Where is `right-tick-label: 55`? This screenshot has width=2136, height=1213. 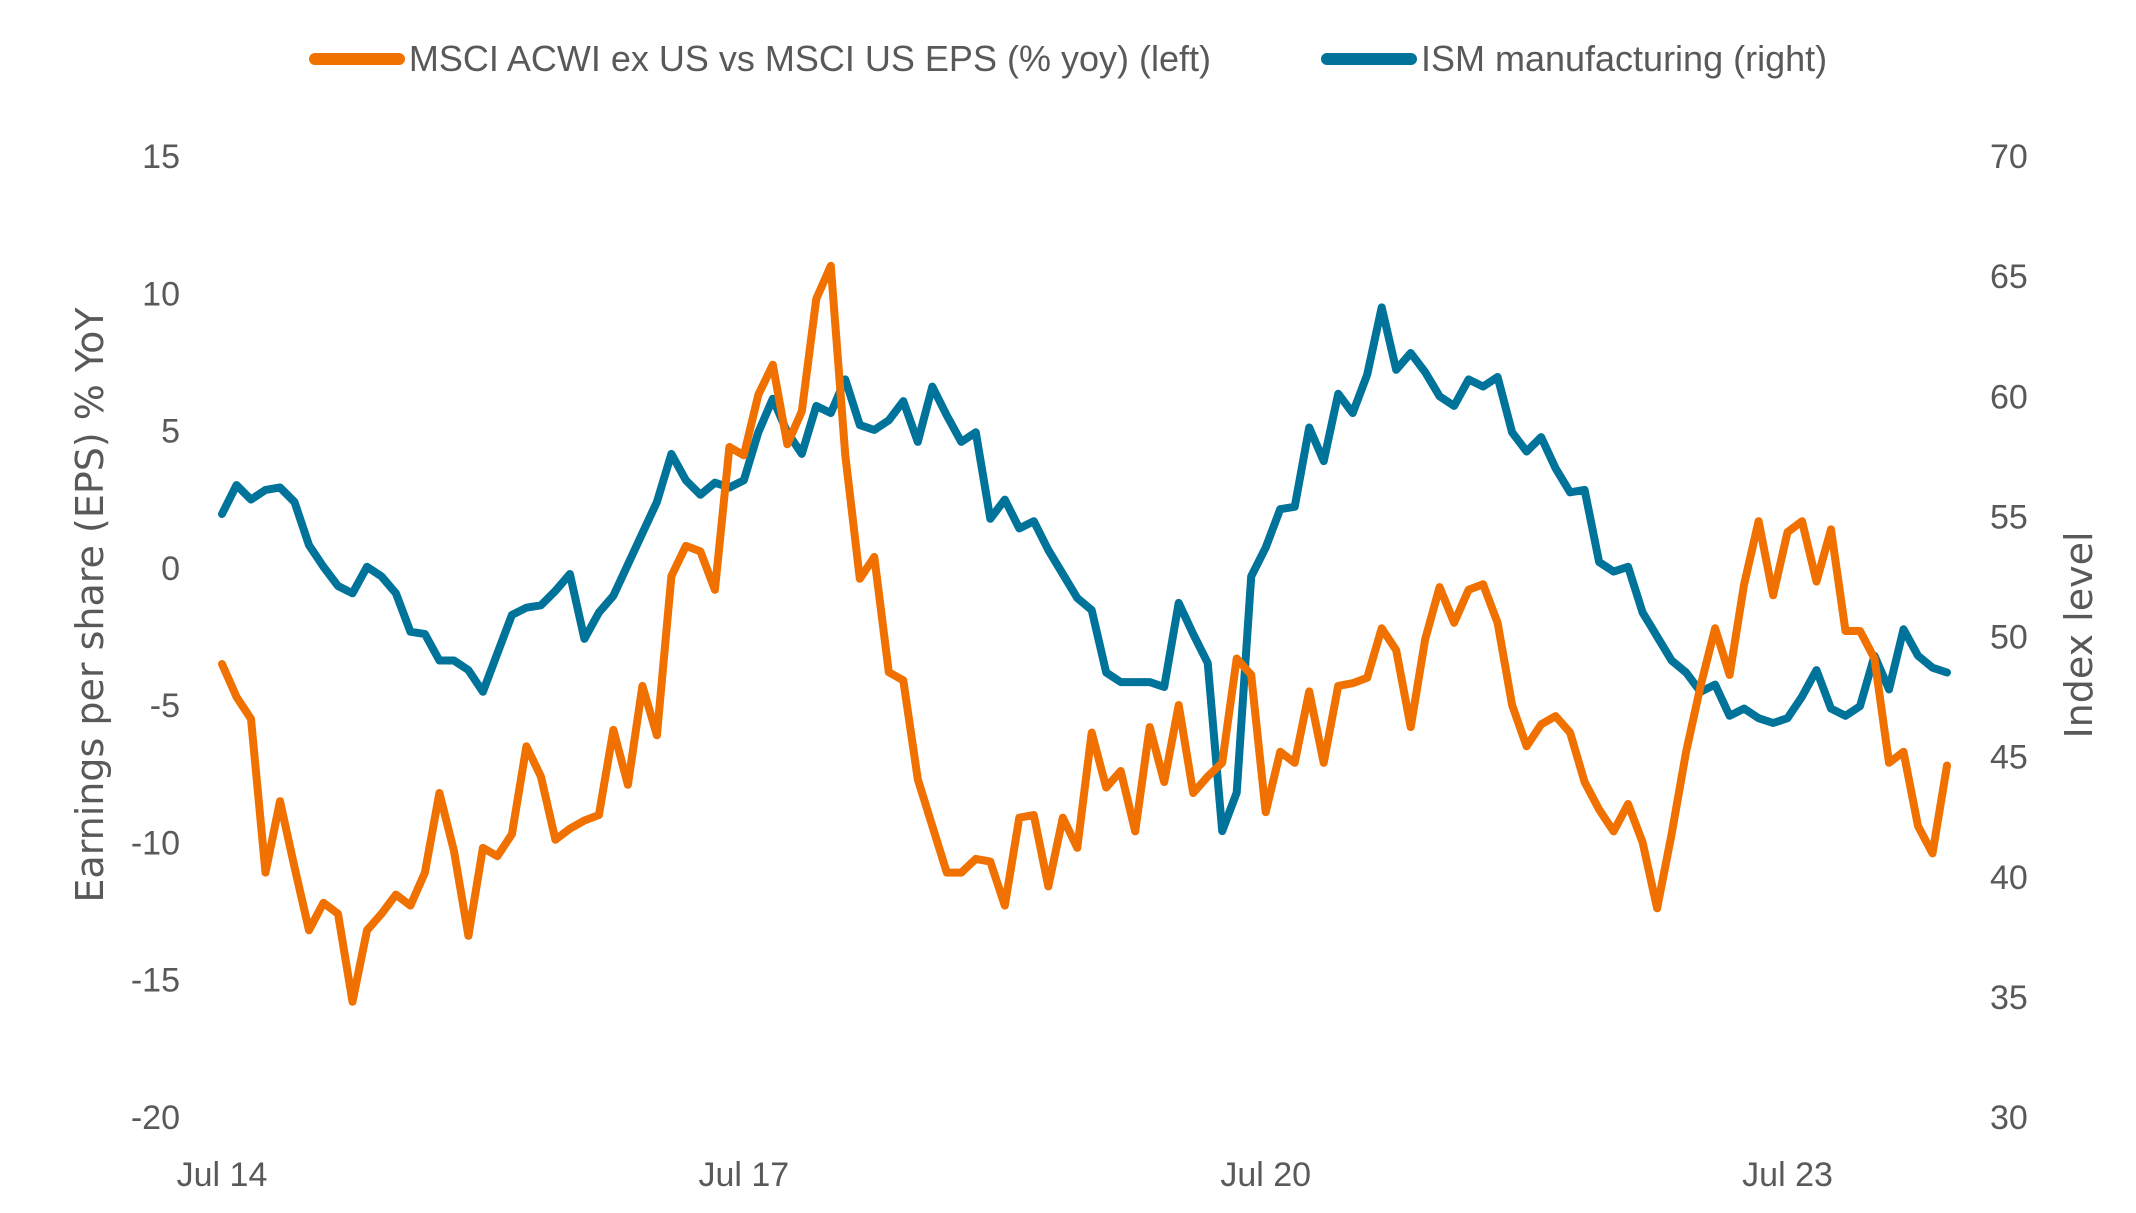
right-tick-label: 55 is located at coordinates (2009, 517).